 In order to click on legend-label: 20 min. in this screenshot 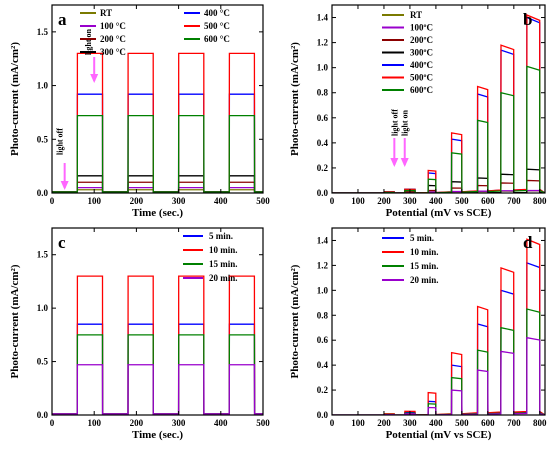, I will do `click(424, 280)`.